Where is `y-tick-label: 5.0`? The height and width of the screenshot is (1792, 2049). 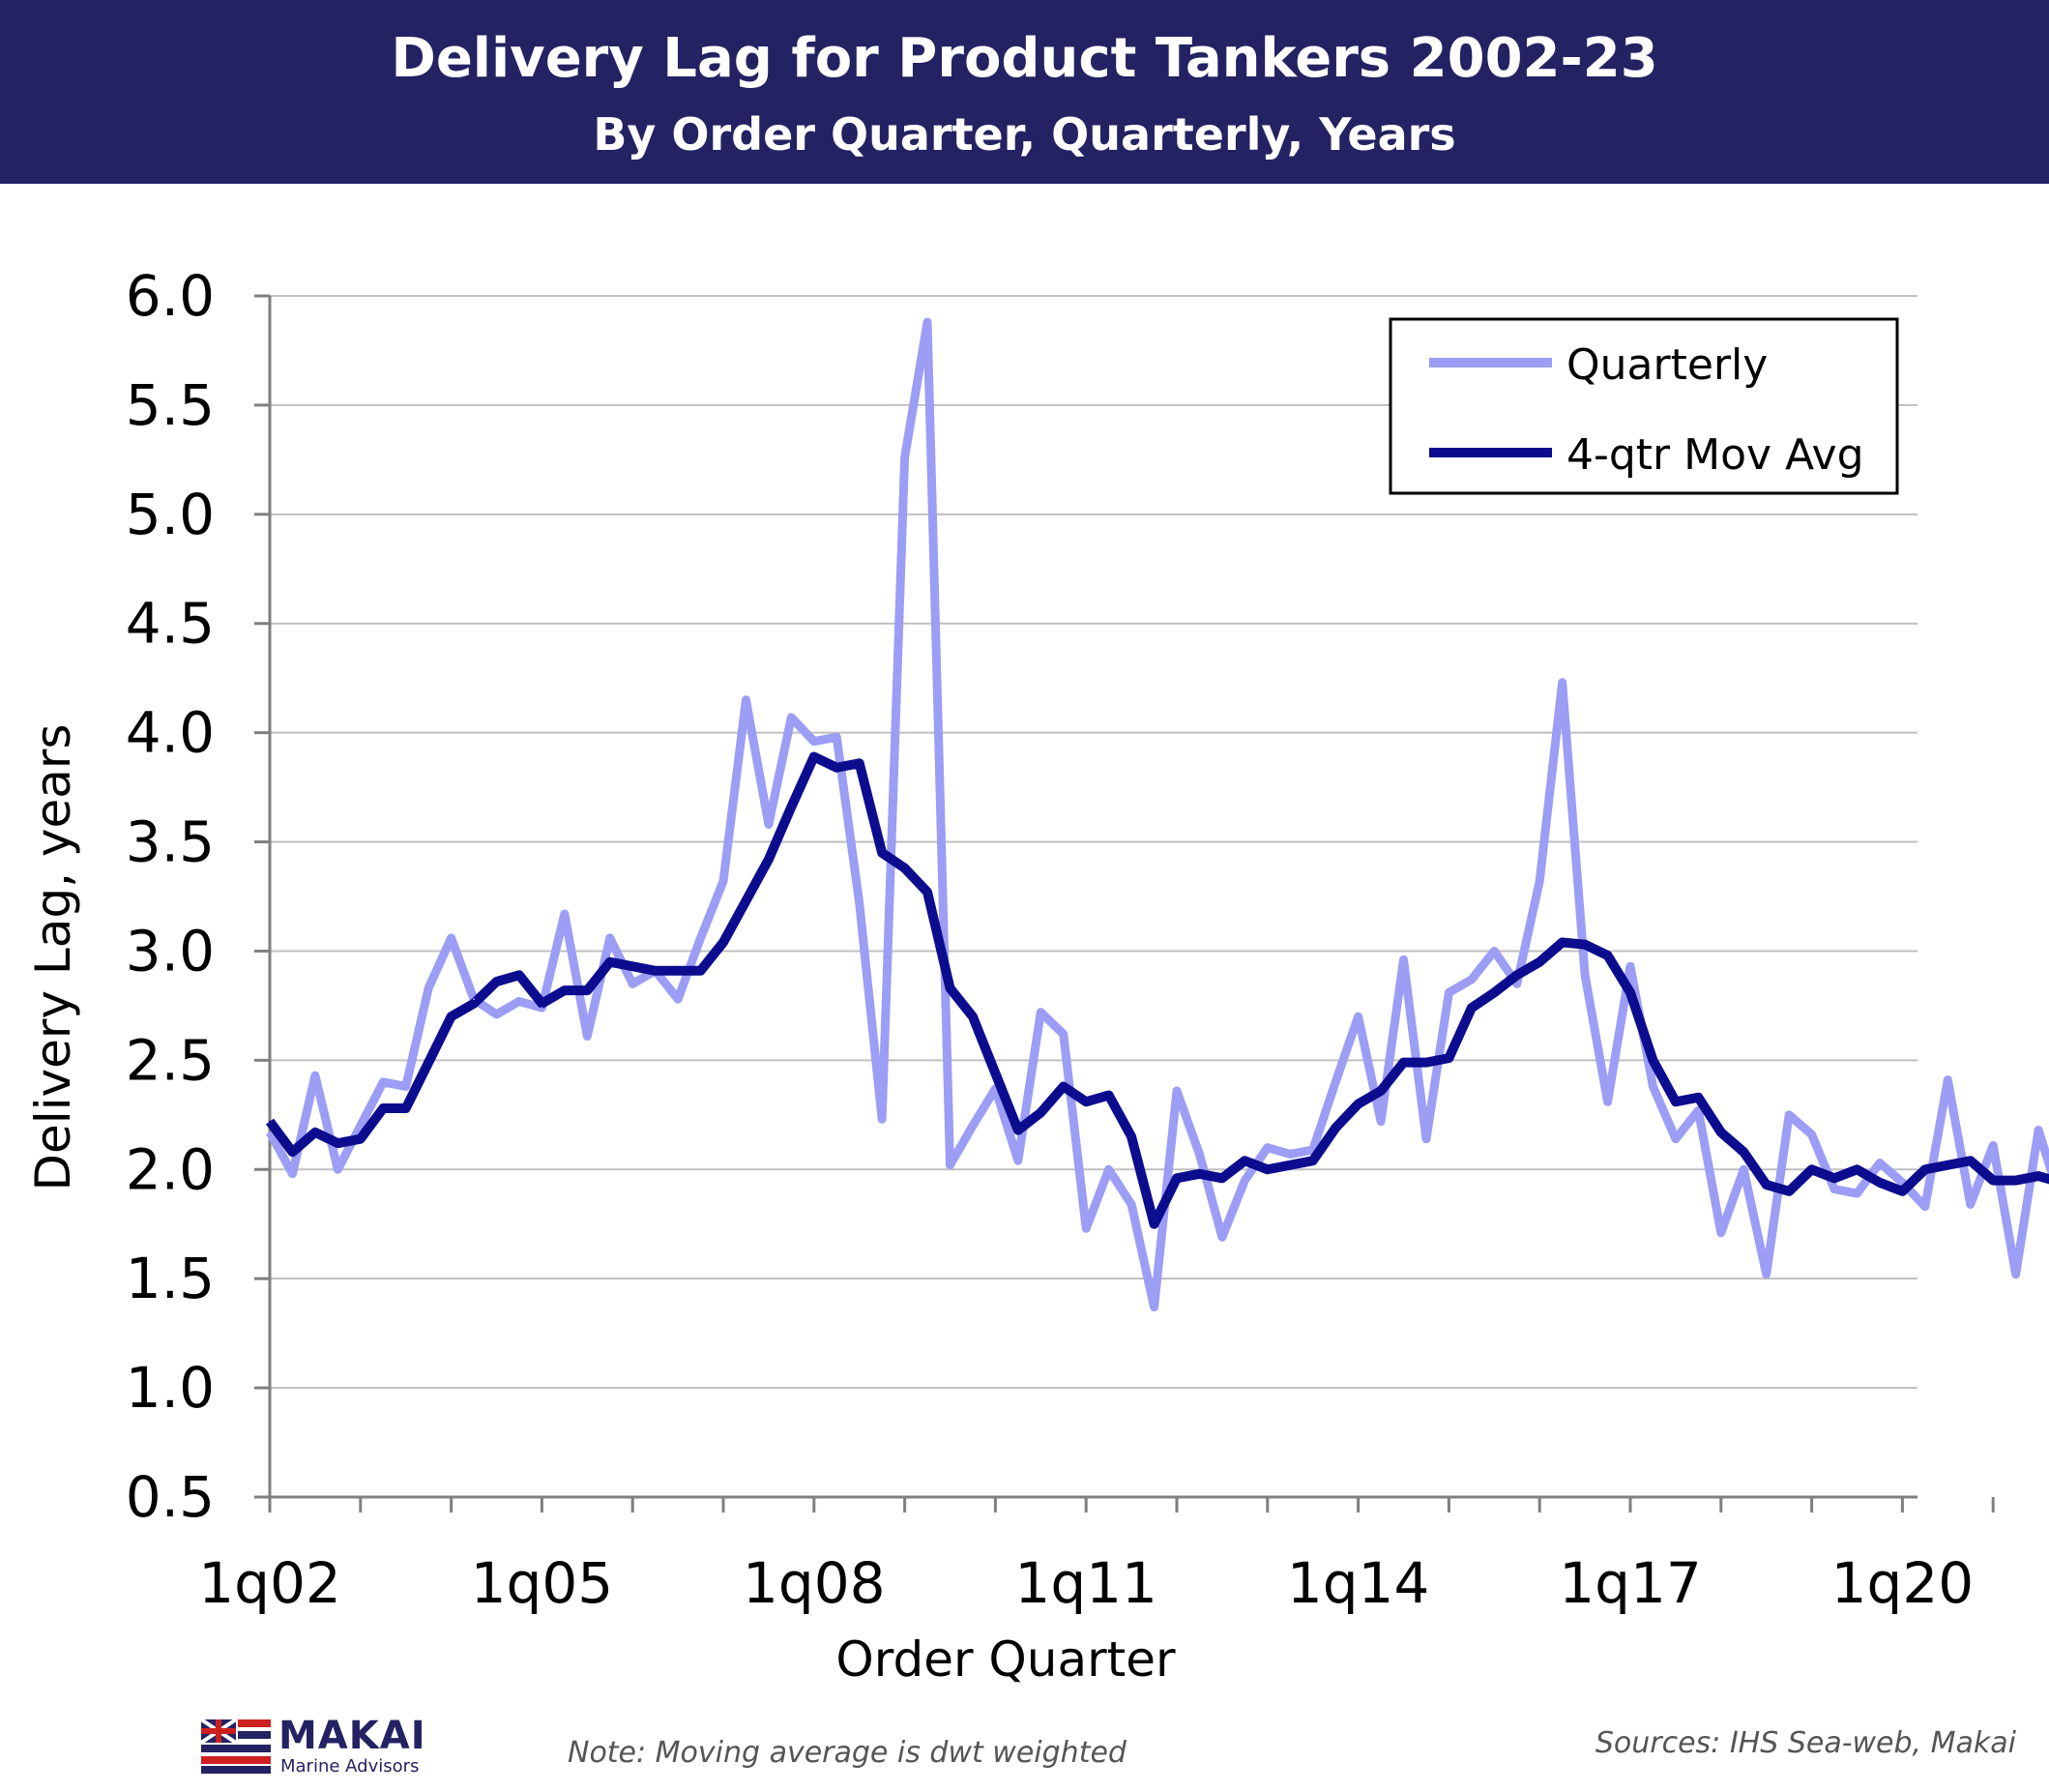
y-tick-label: 5.0 is located at coordinates (171, 514).